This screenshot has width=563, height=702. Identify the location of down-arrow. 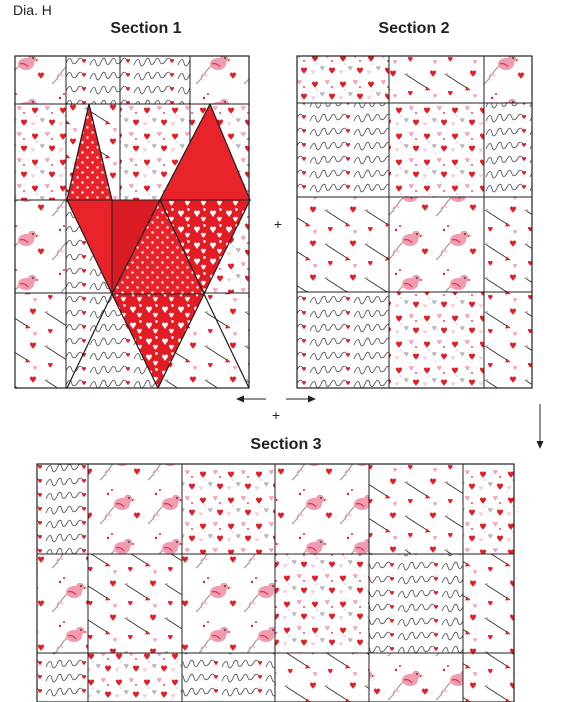
(540, 426).